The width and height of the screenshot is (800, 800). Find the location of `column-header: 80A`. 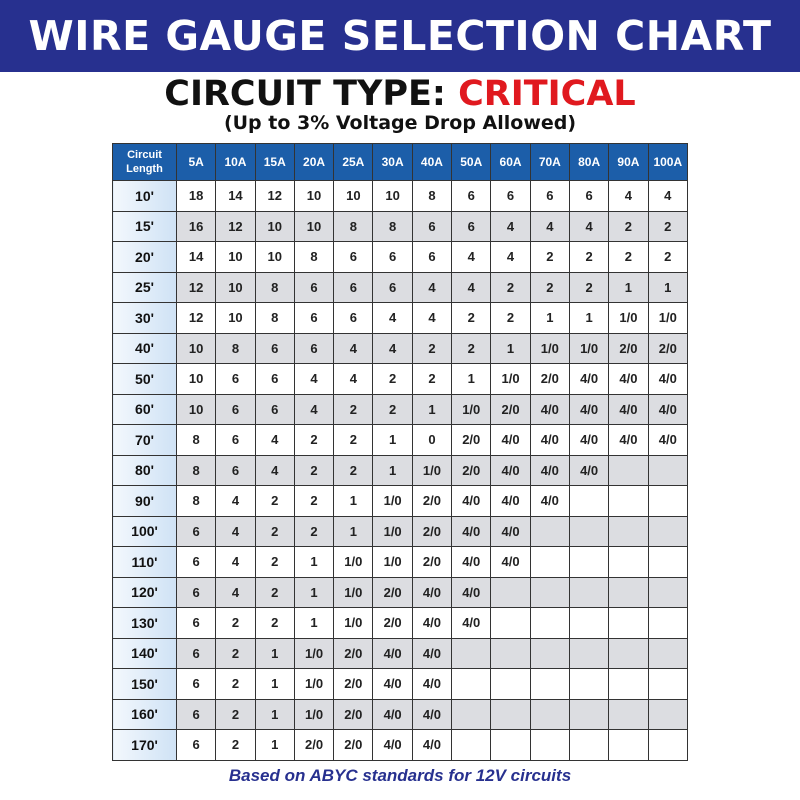

column-header: 80A is located at coordinates (589, 162).